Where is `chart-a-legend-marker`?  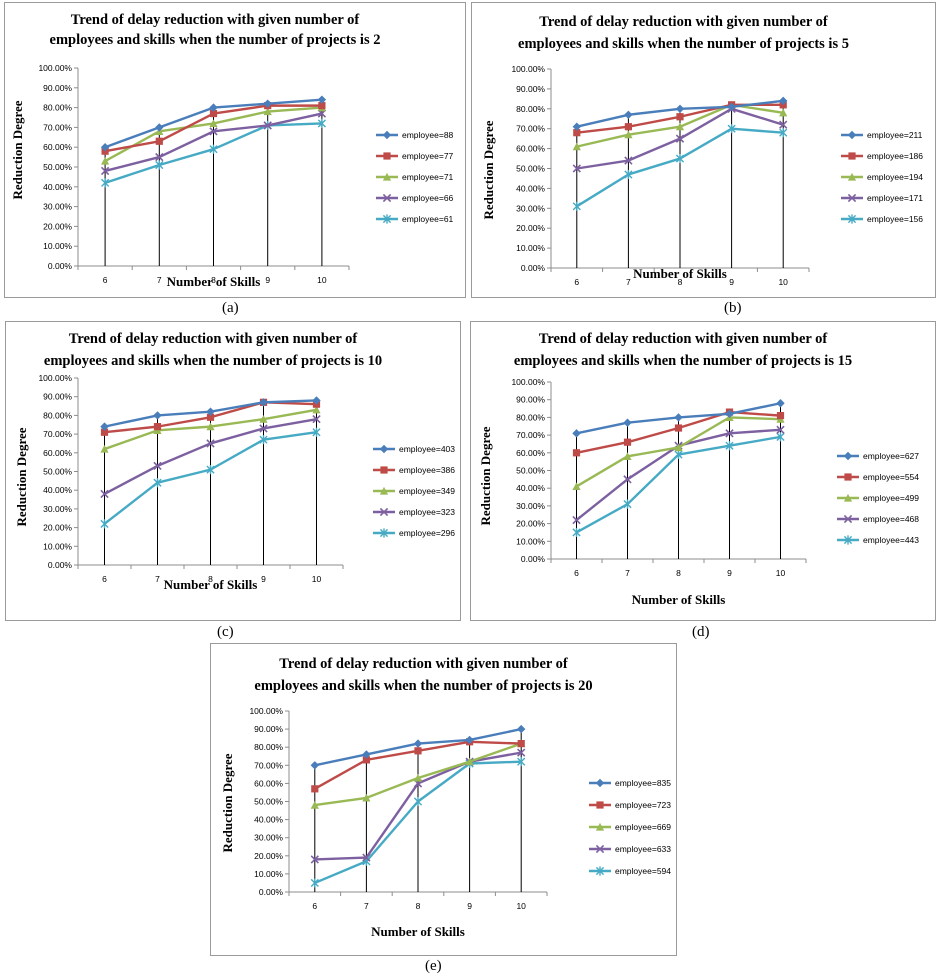 chart-a-legend-marker is located at coordinates (387, 219).